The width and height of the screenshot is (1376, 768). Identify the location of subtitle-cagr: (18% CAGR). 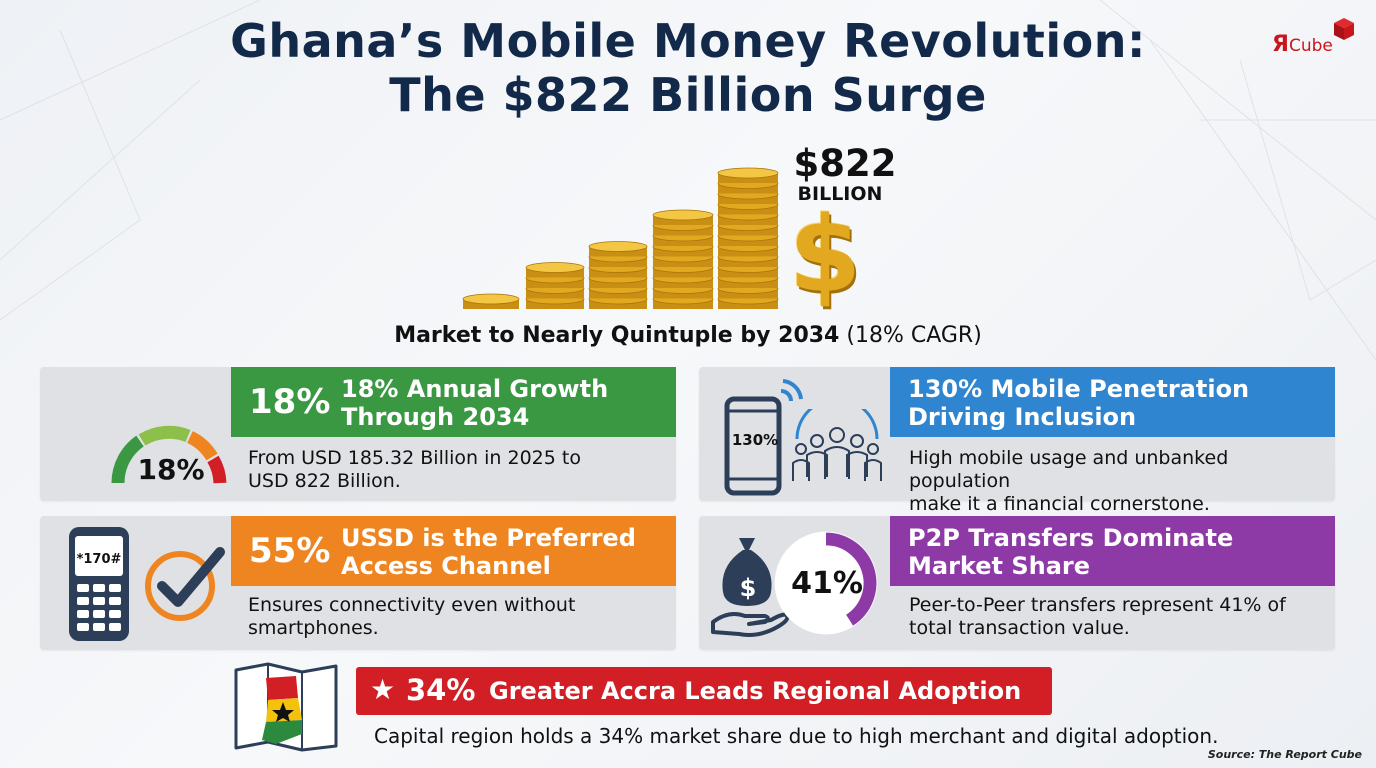
(914, 335).